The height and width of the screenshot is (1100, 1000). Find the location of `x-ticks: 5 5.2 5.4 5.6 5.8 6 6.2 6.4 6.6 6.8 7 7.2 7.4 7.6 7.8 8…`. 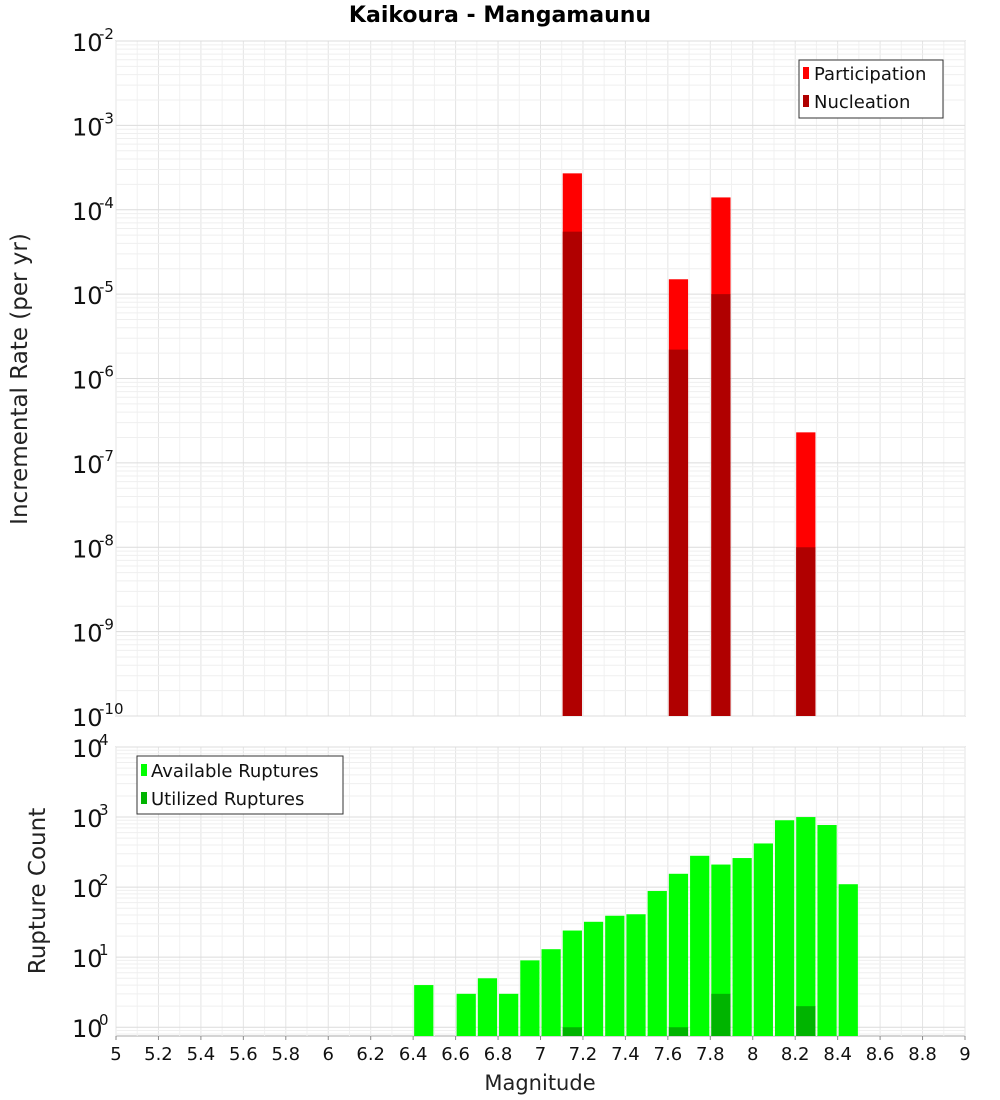

x-ticks: 5 5.2 5.4 5.6 5.8 6 6.2 6.4 6.6 6.8 7 7.2 7.4 7.6 7.8 8… is located at coordinates (540, 1050).